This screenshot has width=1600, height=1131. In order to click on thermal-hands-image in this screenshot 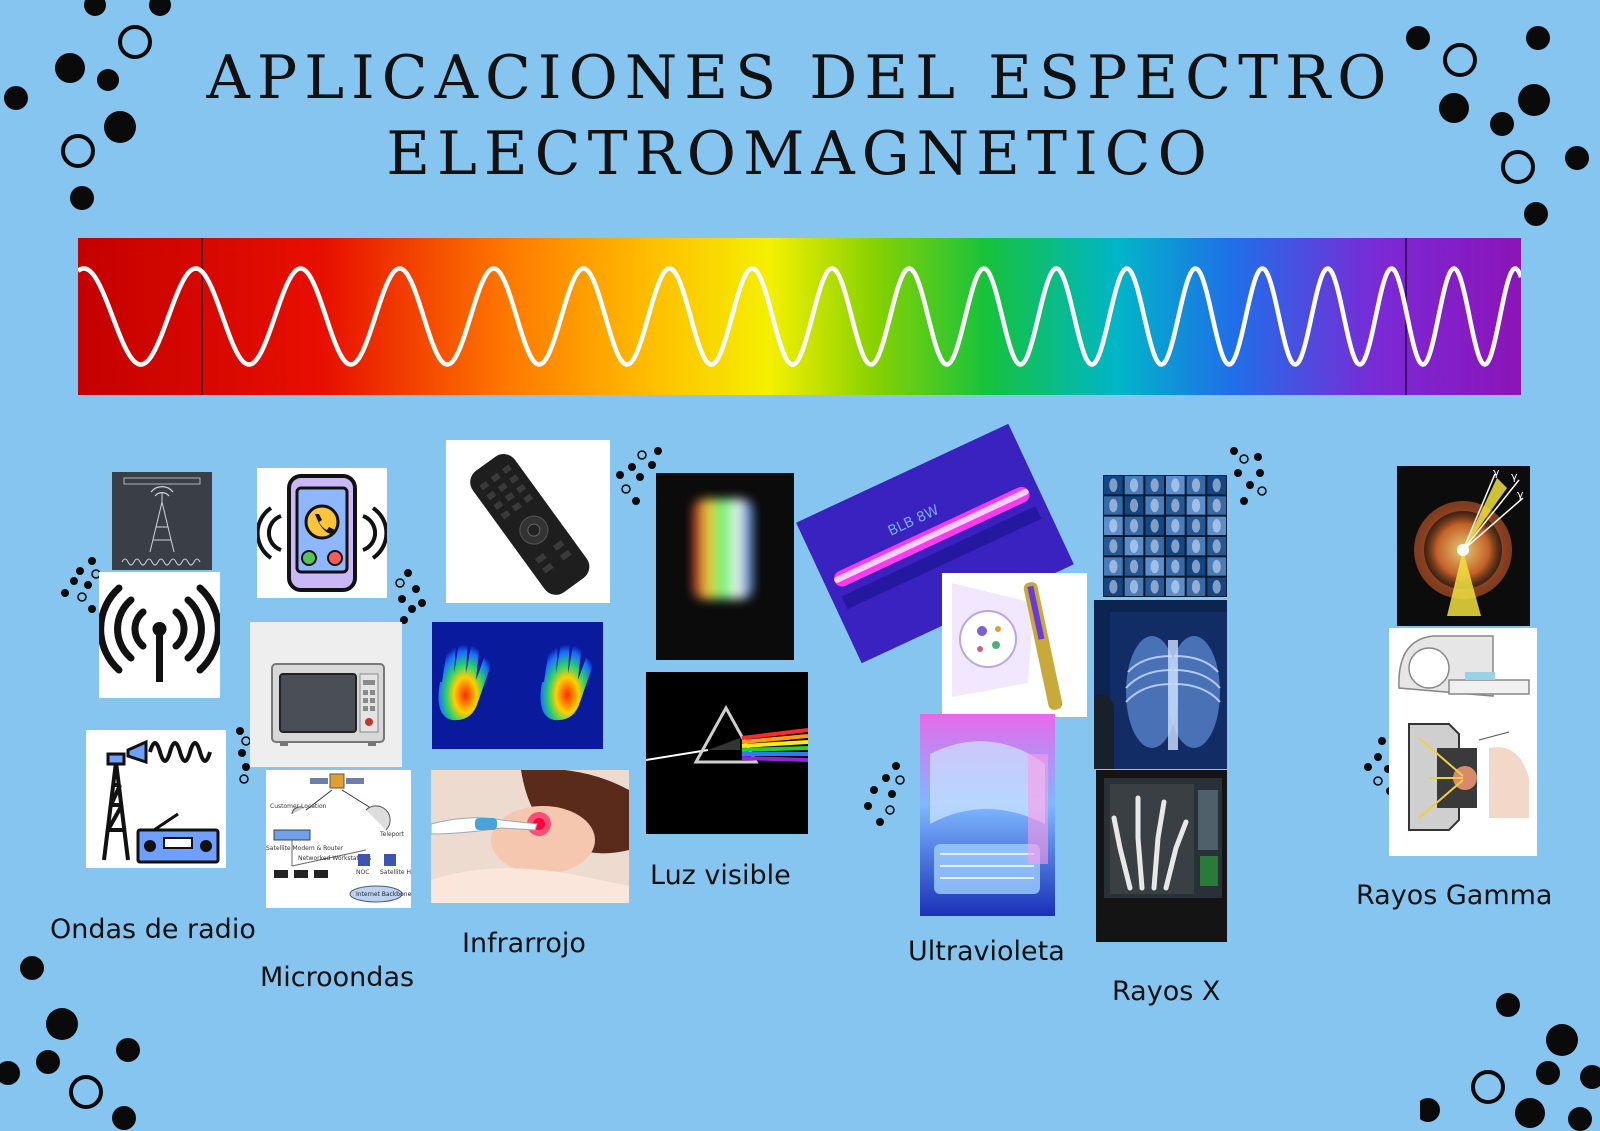, I will do `click(517, 685)`.